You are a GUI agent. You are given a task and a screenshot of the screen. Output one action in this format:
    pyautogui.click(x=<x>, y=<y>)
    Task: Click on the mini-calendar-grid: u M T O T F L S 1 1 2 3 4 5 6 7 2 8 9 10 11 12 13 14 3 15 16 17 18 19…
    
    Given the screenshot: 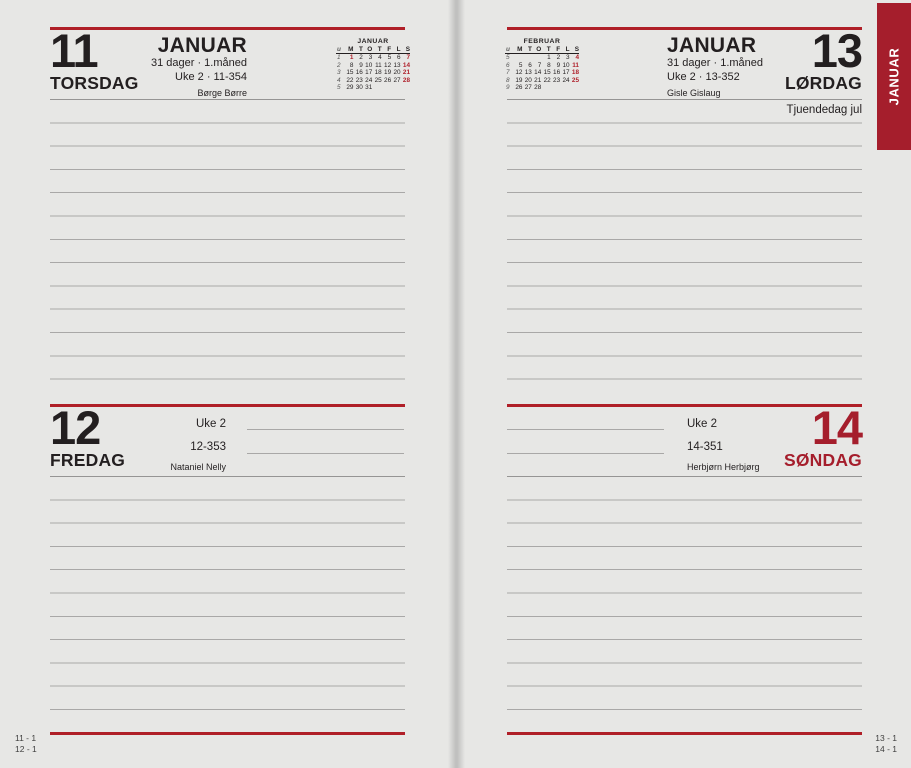 What is the action you would take?
    pyautogui.click(x=373, y=68)
    